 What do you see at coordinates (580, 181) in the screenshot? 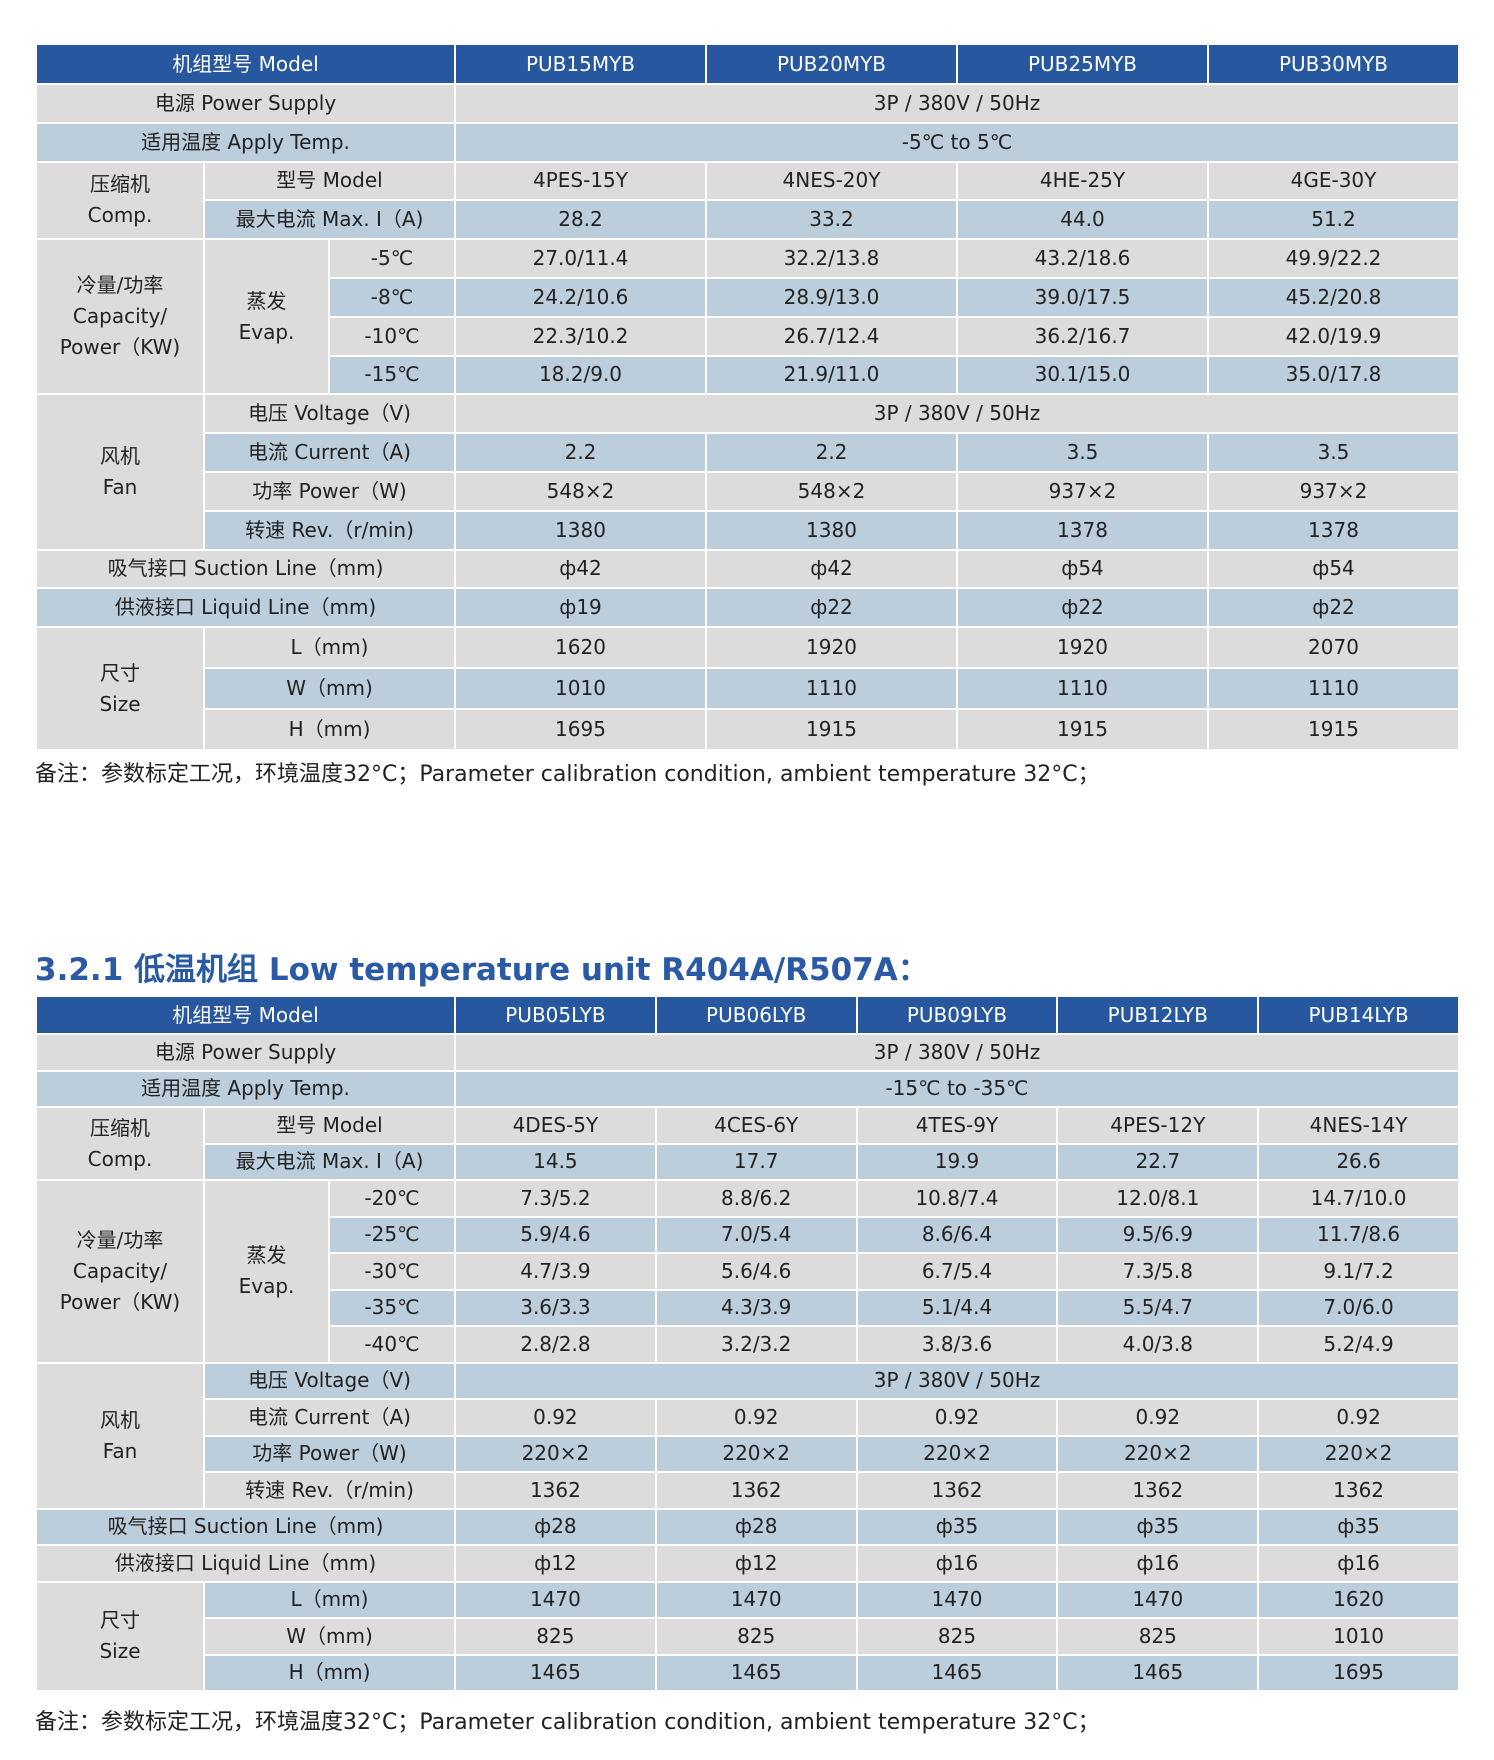
I see `value-cell: 4PES-15Y` at bounding box center [580, 181].